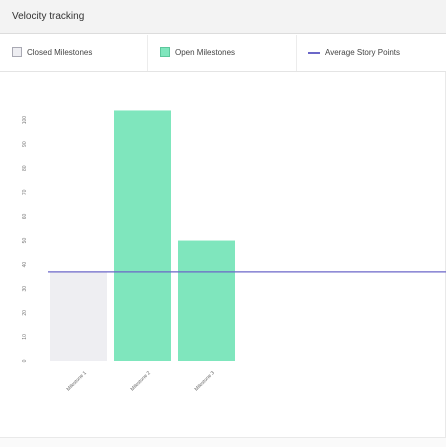 This screenshot has width=446, height=447. Describe the element at coordinates (17, 52) in the screenshot. I see `closed-swatch-icon` at that location.